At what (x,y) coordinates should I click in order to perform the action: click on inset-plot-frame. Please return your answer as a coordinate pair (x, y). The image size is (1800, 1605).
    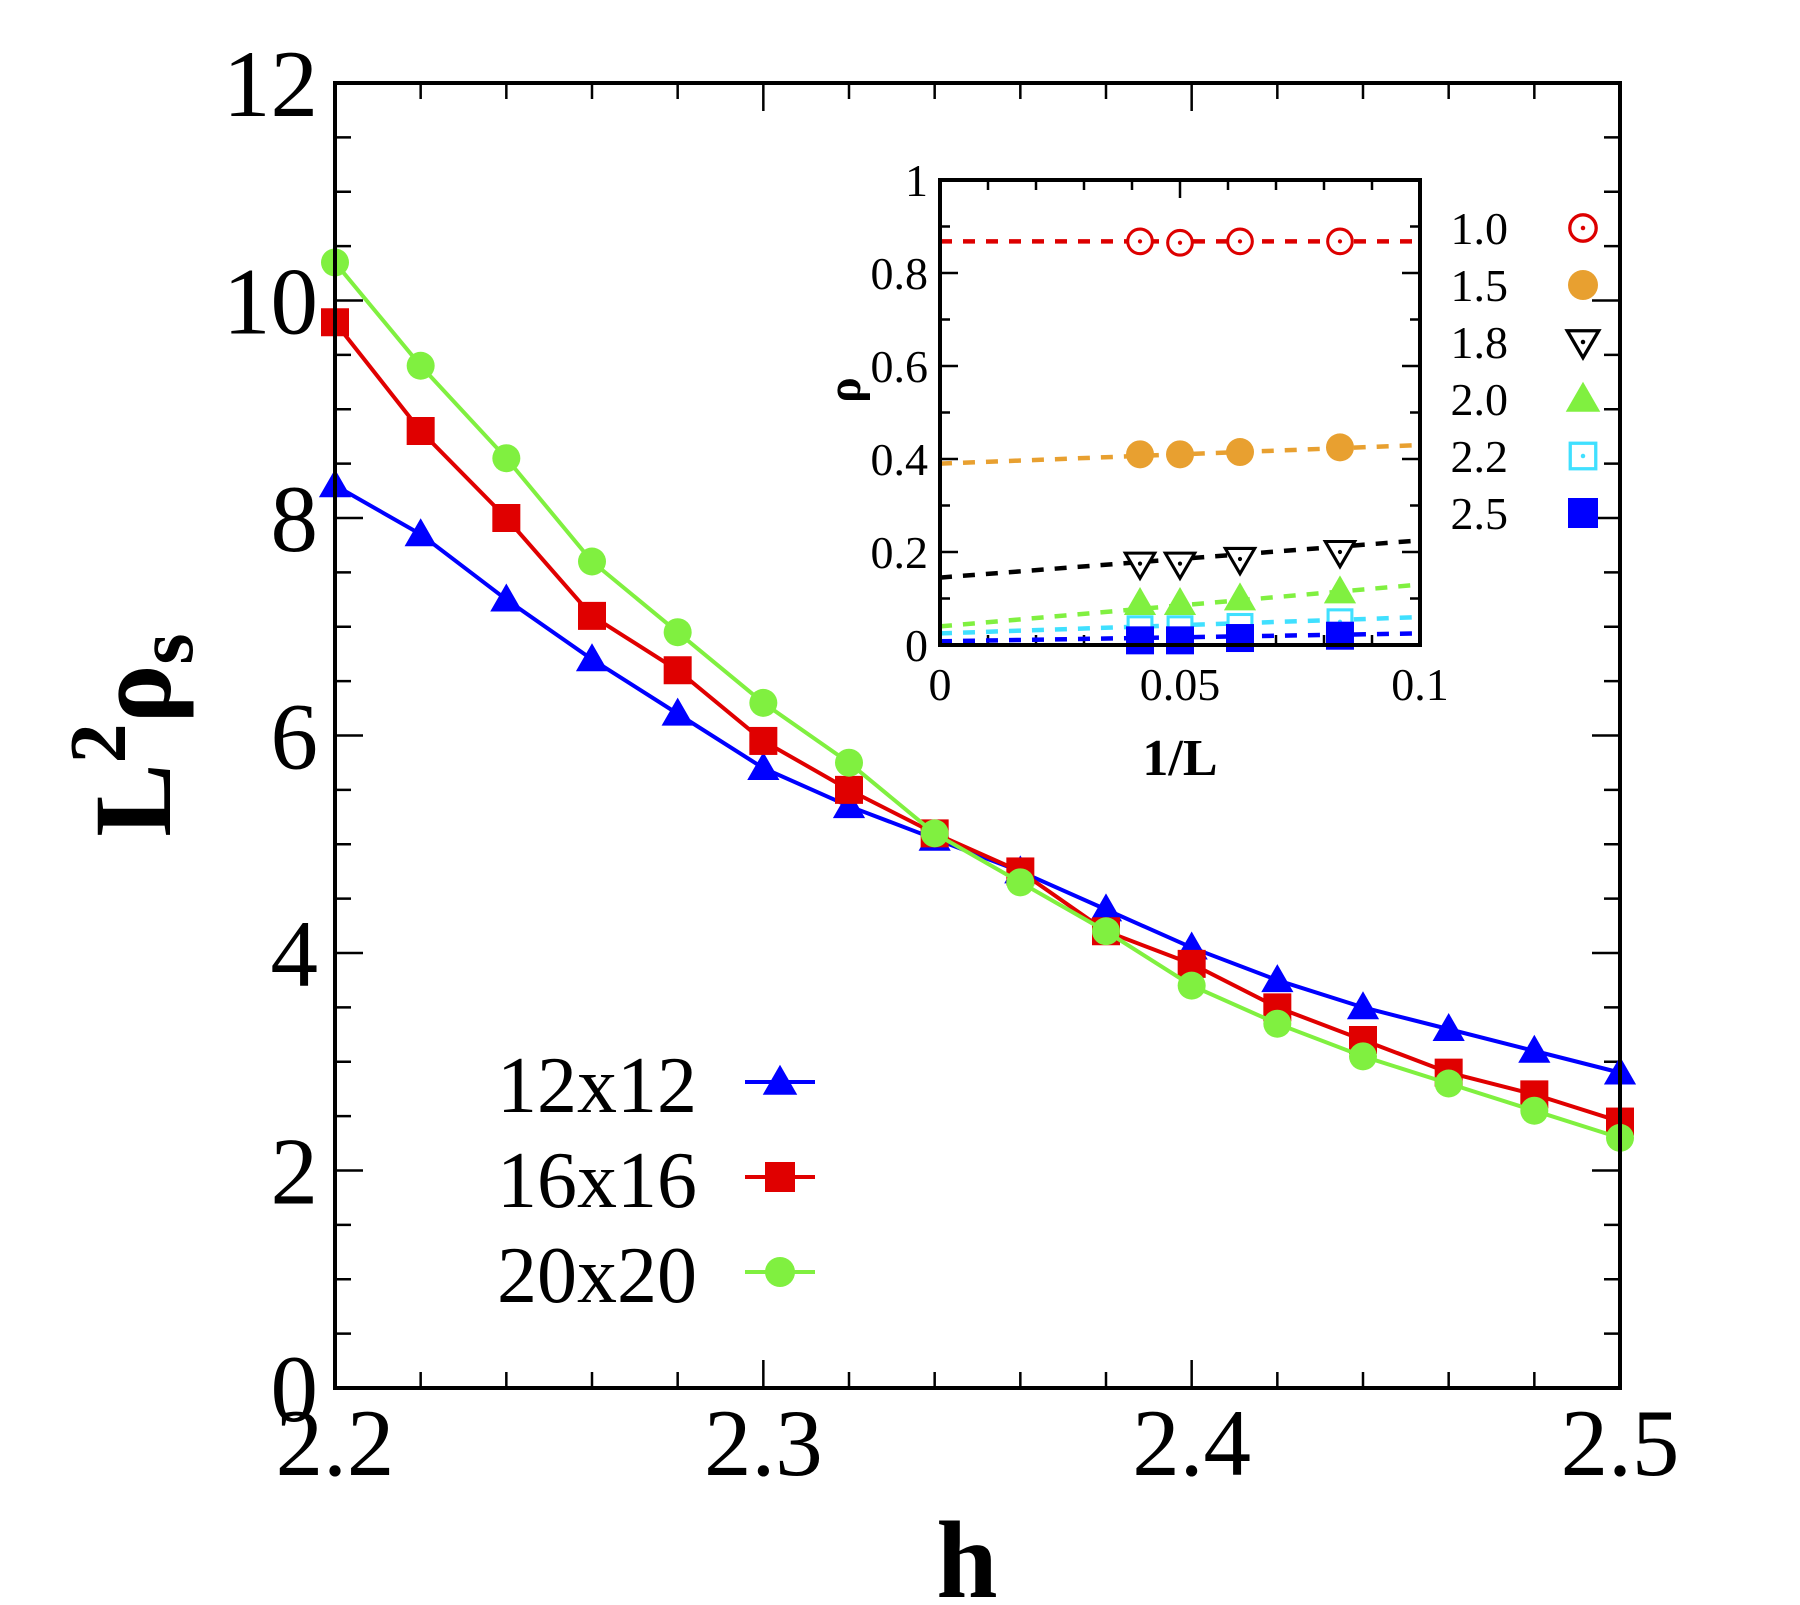
    Looking at the image, I should click on (1180, 412).